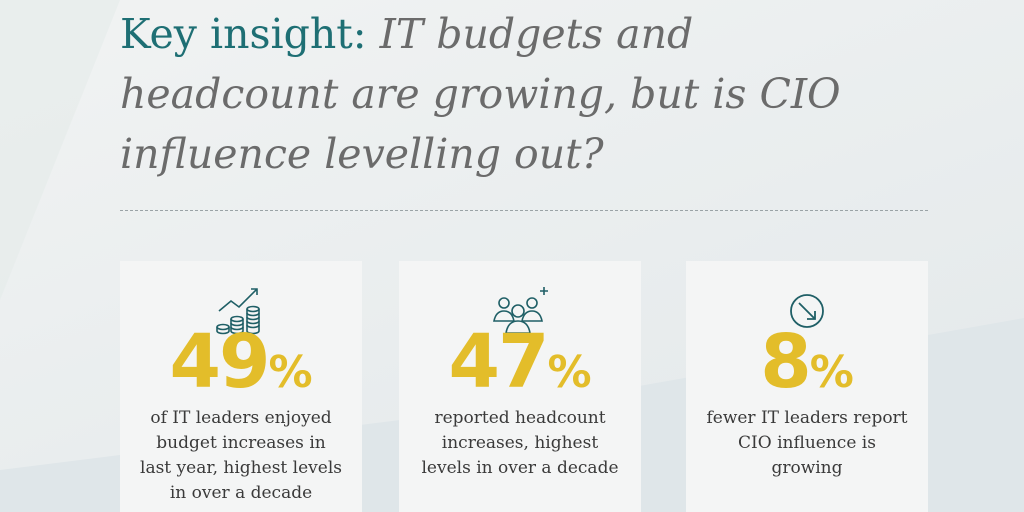 The image size is (1024, 512). What do you see at coordinates (807, 311) in the screenshot?
I see `downward-arrow-circle-icon` at bounding box center [807, 311].